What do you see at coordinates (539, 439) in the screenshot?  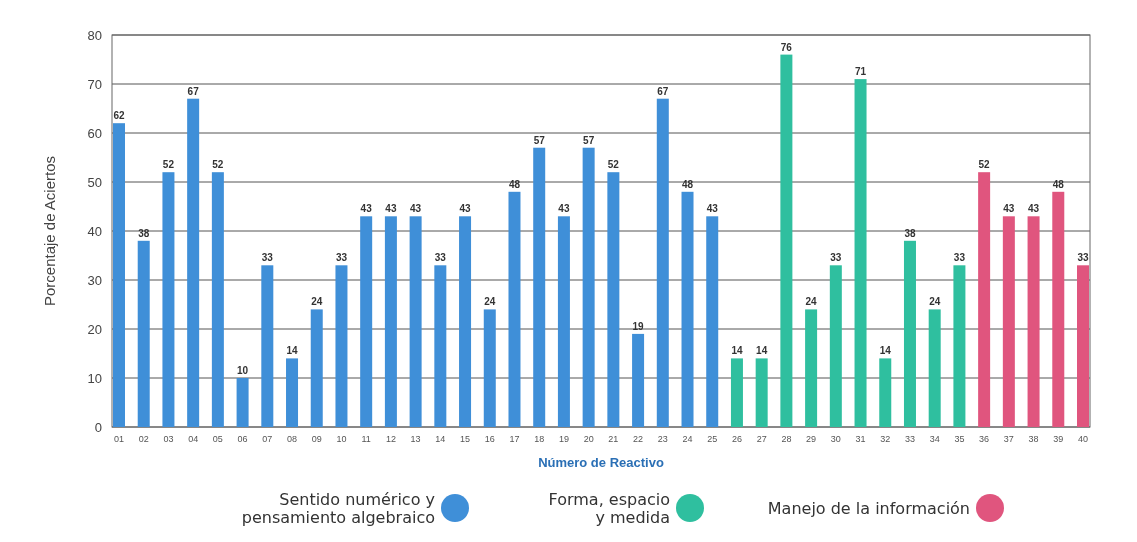 I see `x-tick-label: 18` at bounding box center [539, 439].